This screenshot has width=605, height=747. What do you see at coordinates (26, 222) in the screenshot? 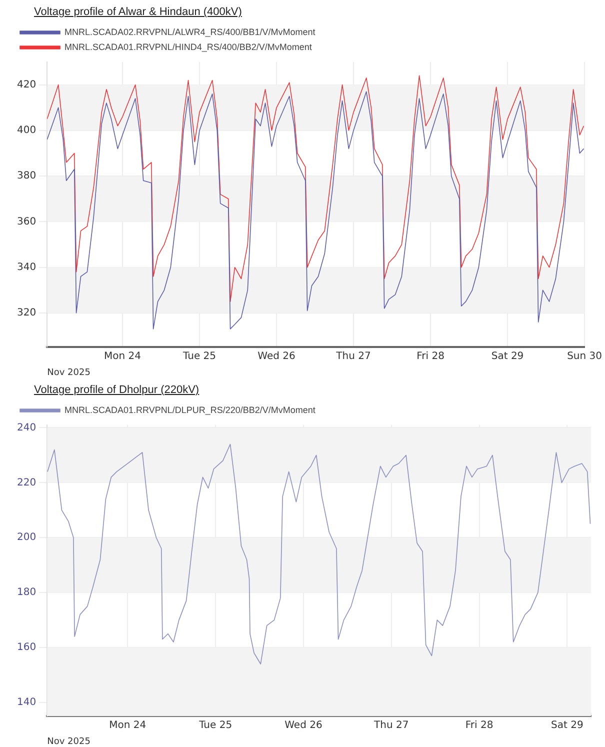
I see `y-tick-label: 360` at bounding box center [26, 222].